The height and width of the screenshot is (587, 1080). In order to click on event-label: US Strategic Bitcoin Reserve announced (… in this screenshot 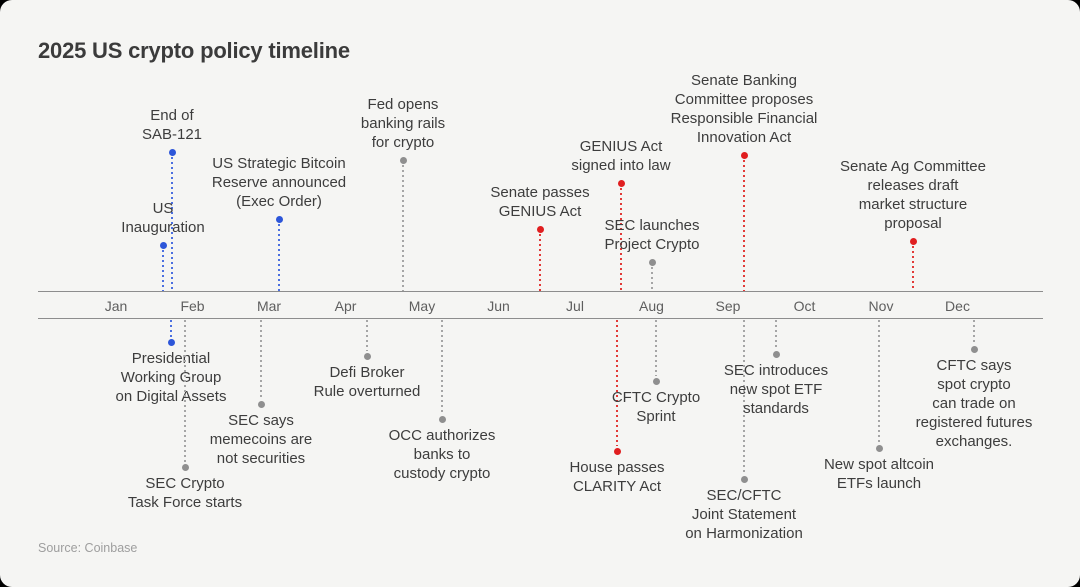, I will do `click(279, 182)`.